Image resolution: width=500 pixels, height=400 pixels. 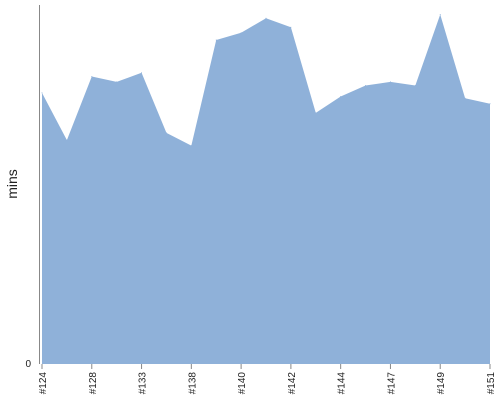 What do you see at coordinates (242, 383) in the screenshot?
I see `x-tick-label: #140` at bounding box center [242, 383].